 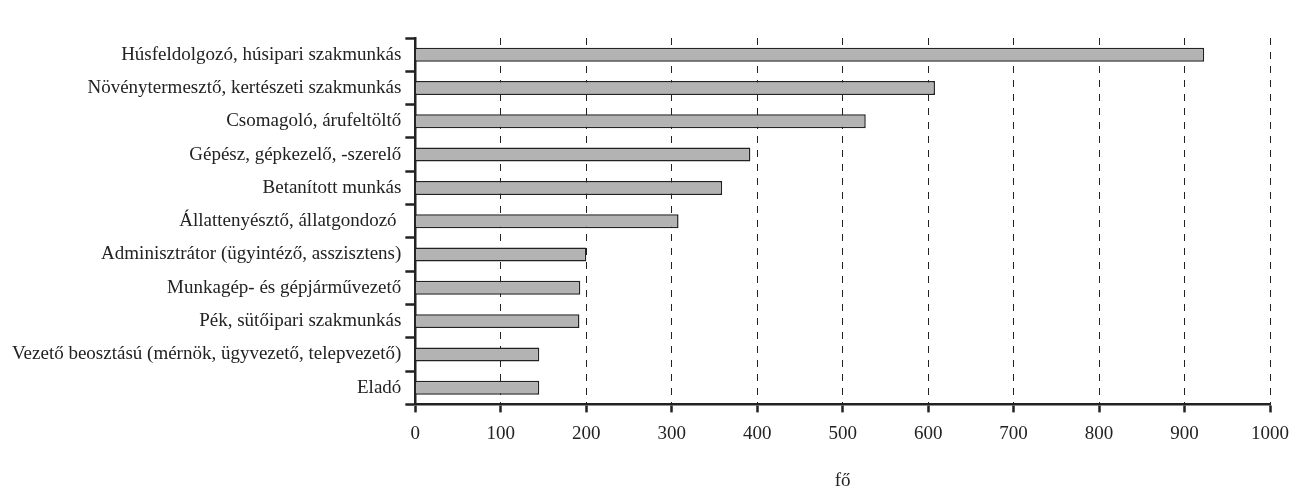 What do you see at coordinates (1270, 432) in the screenshot?
I see `x-tick-label: 1000` at bounding box center [1270, 432].